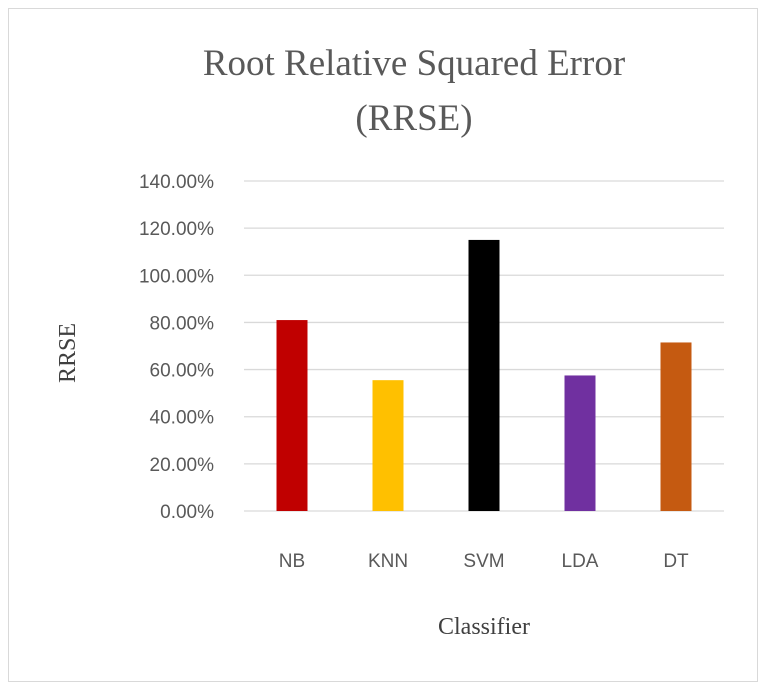 The image size is (768, 692). I want to click on y-tick-label: 0.00%, so click(187, 512).